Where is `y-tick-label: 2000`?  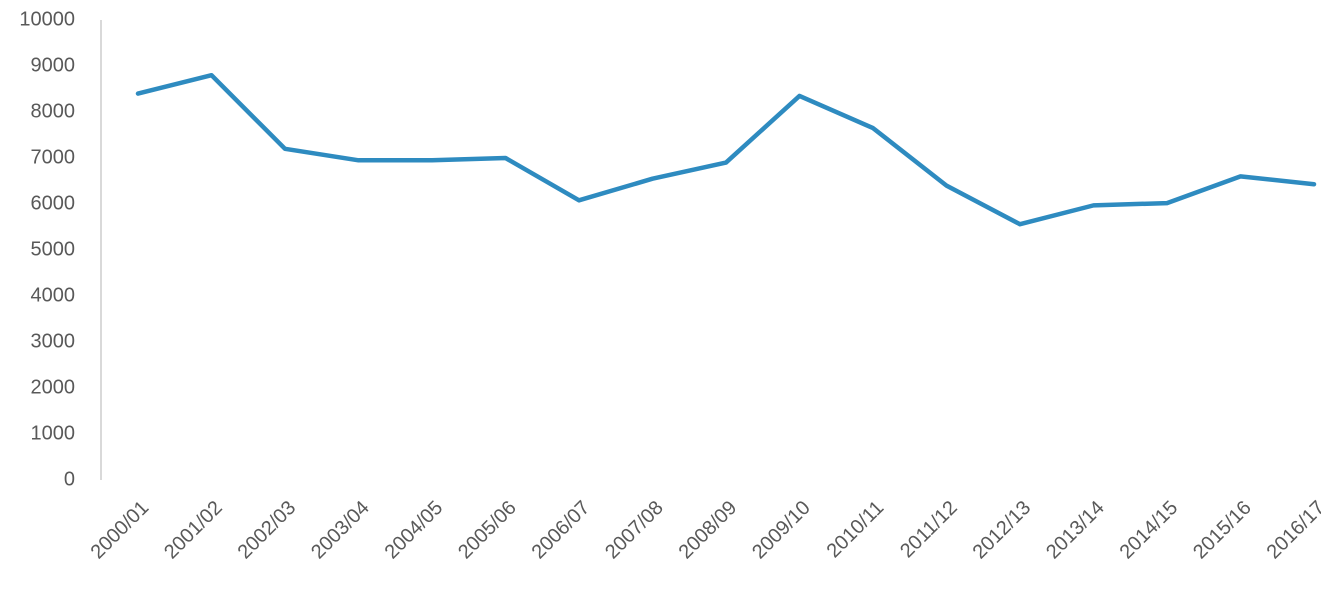
y-tick-label: 2000 is located at coordinates (53, 387).